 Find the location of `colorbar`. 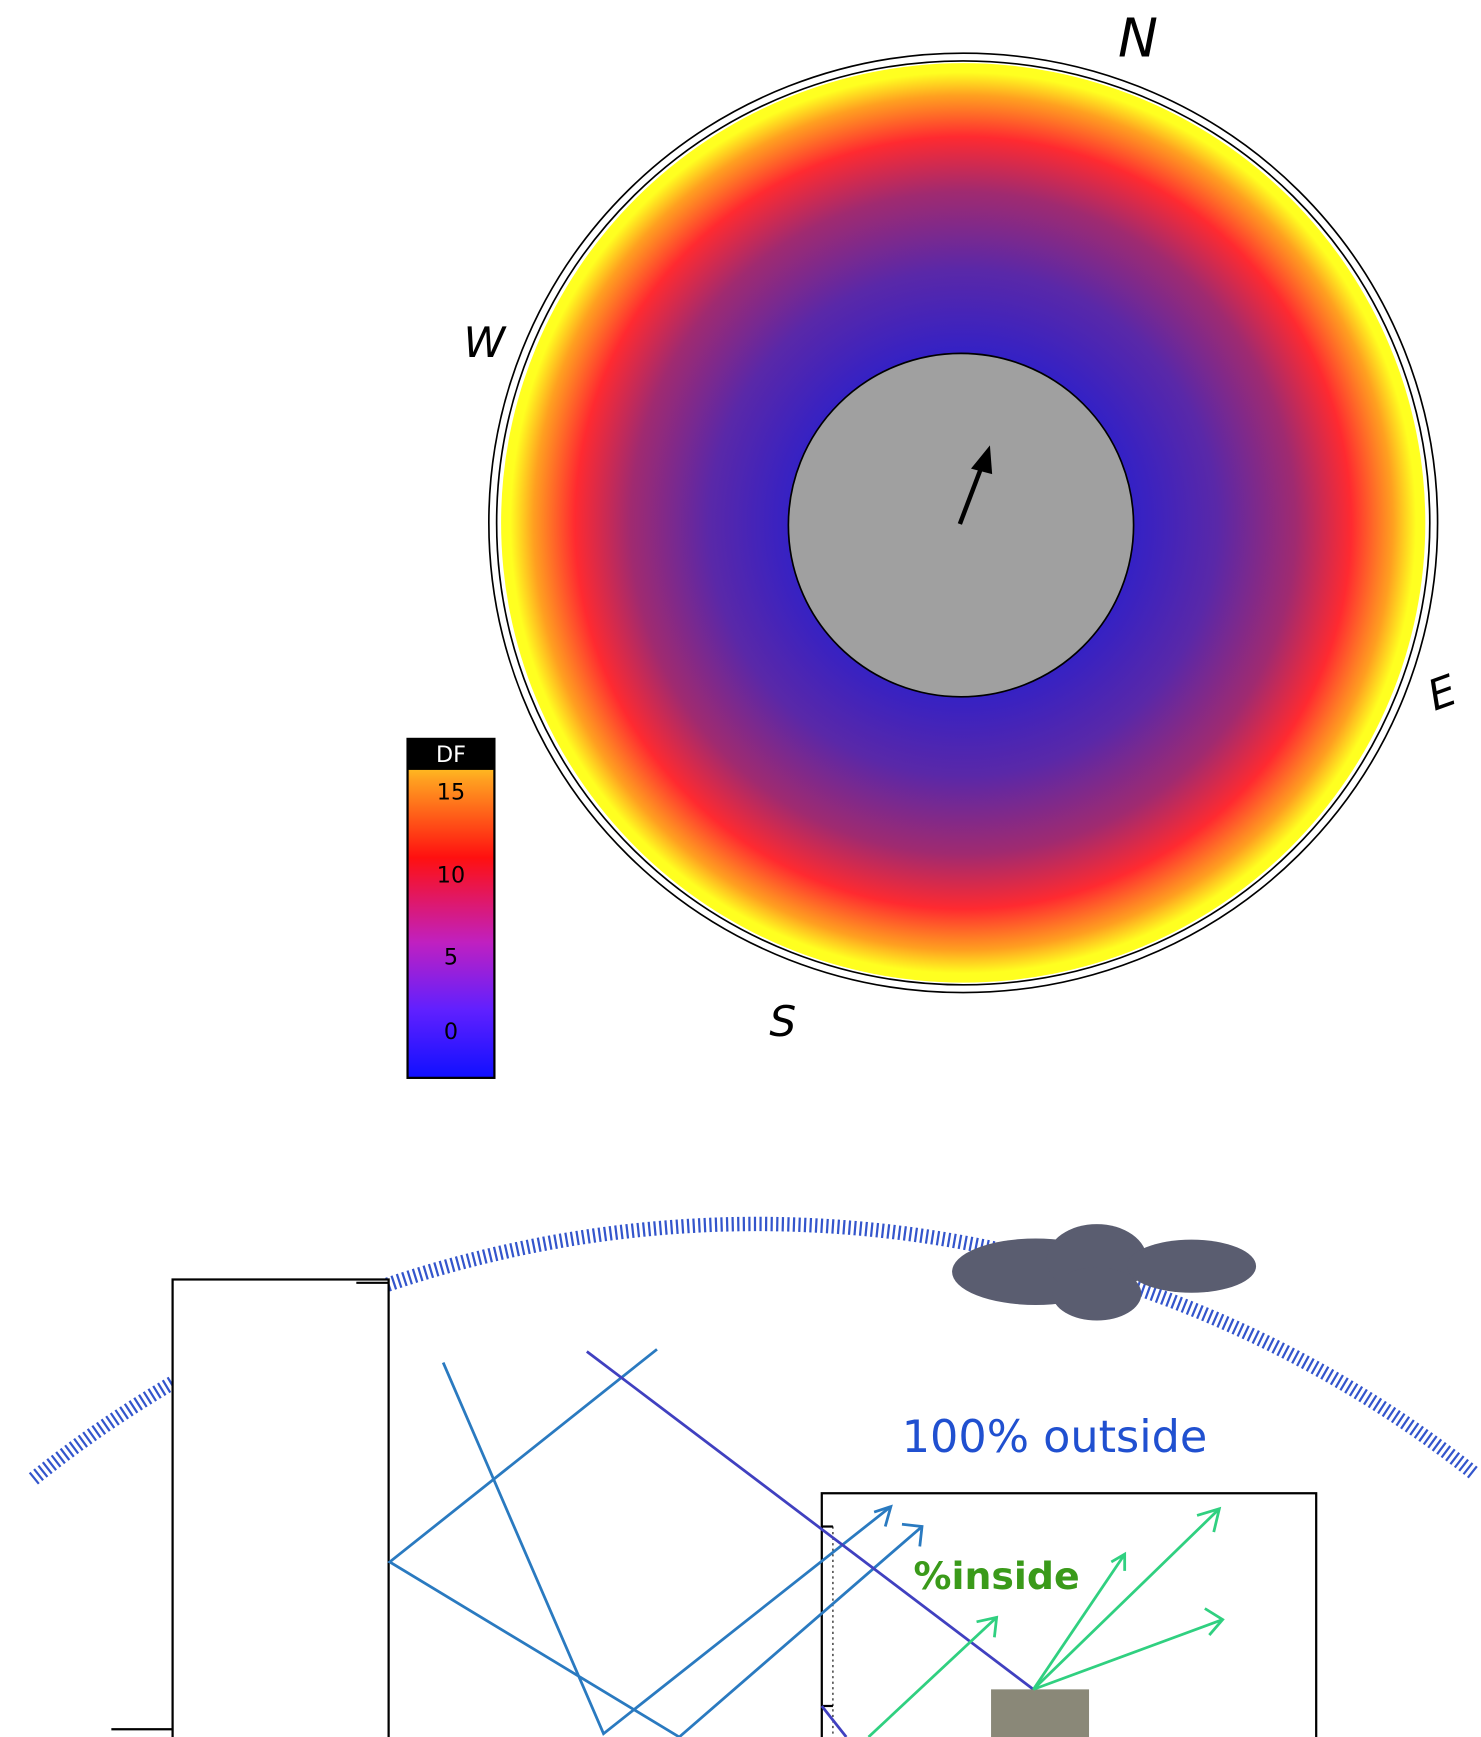

colorbar is located at coordinates (451, 908).